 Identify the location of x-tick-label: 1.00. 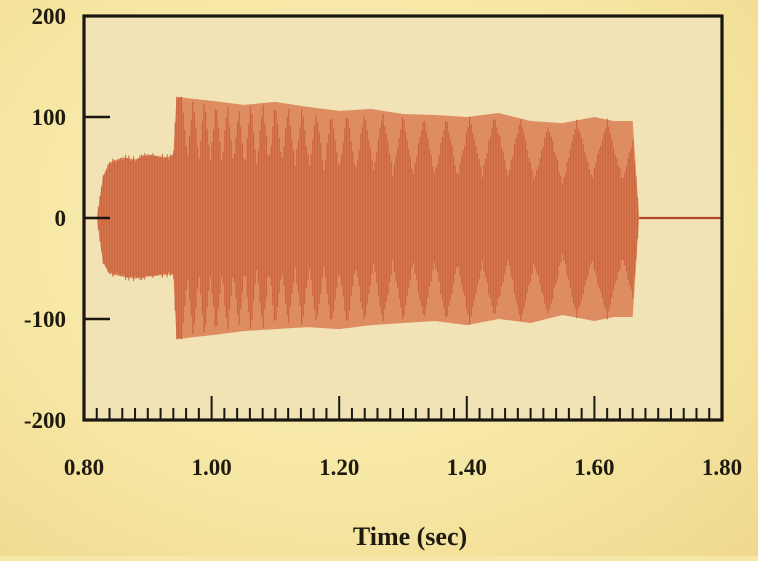
(211, 467).